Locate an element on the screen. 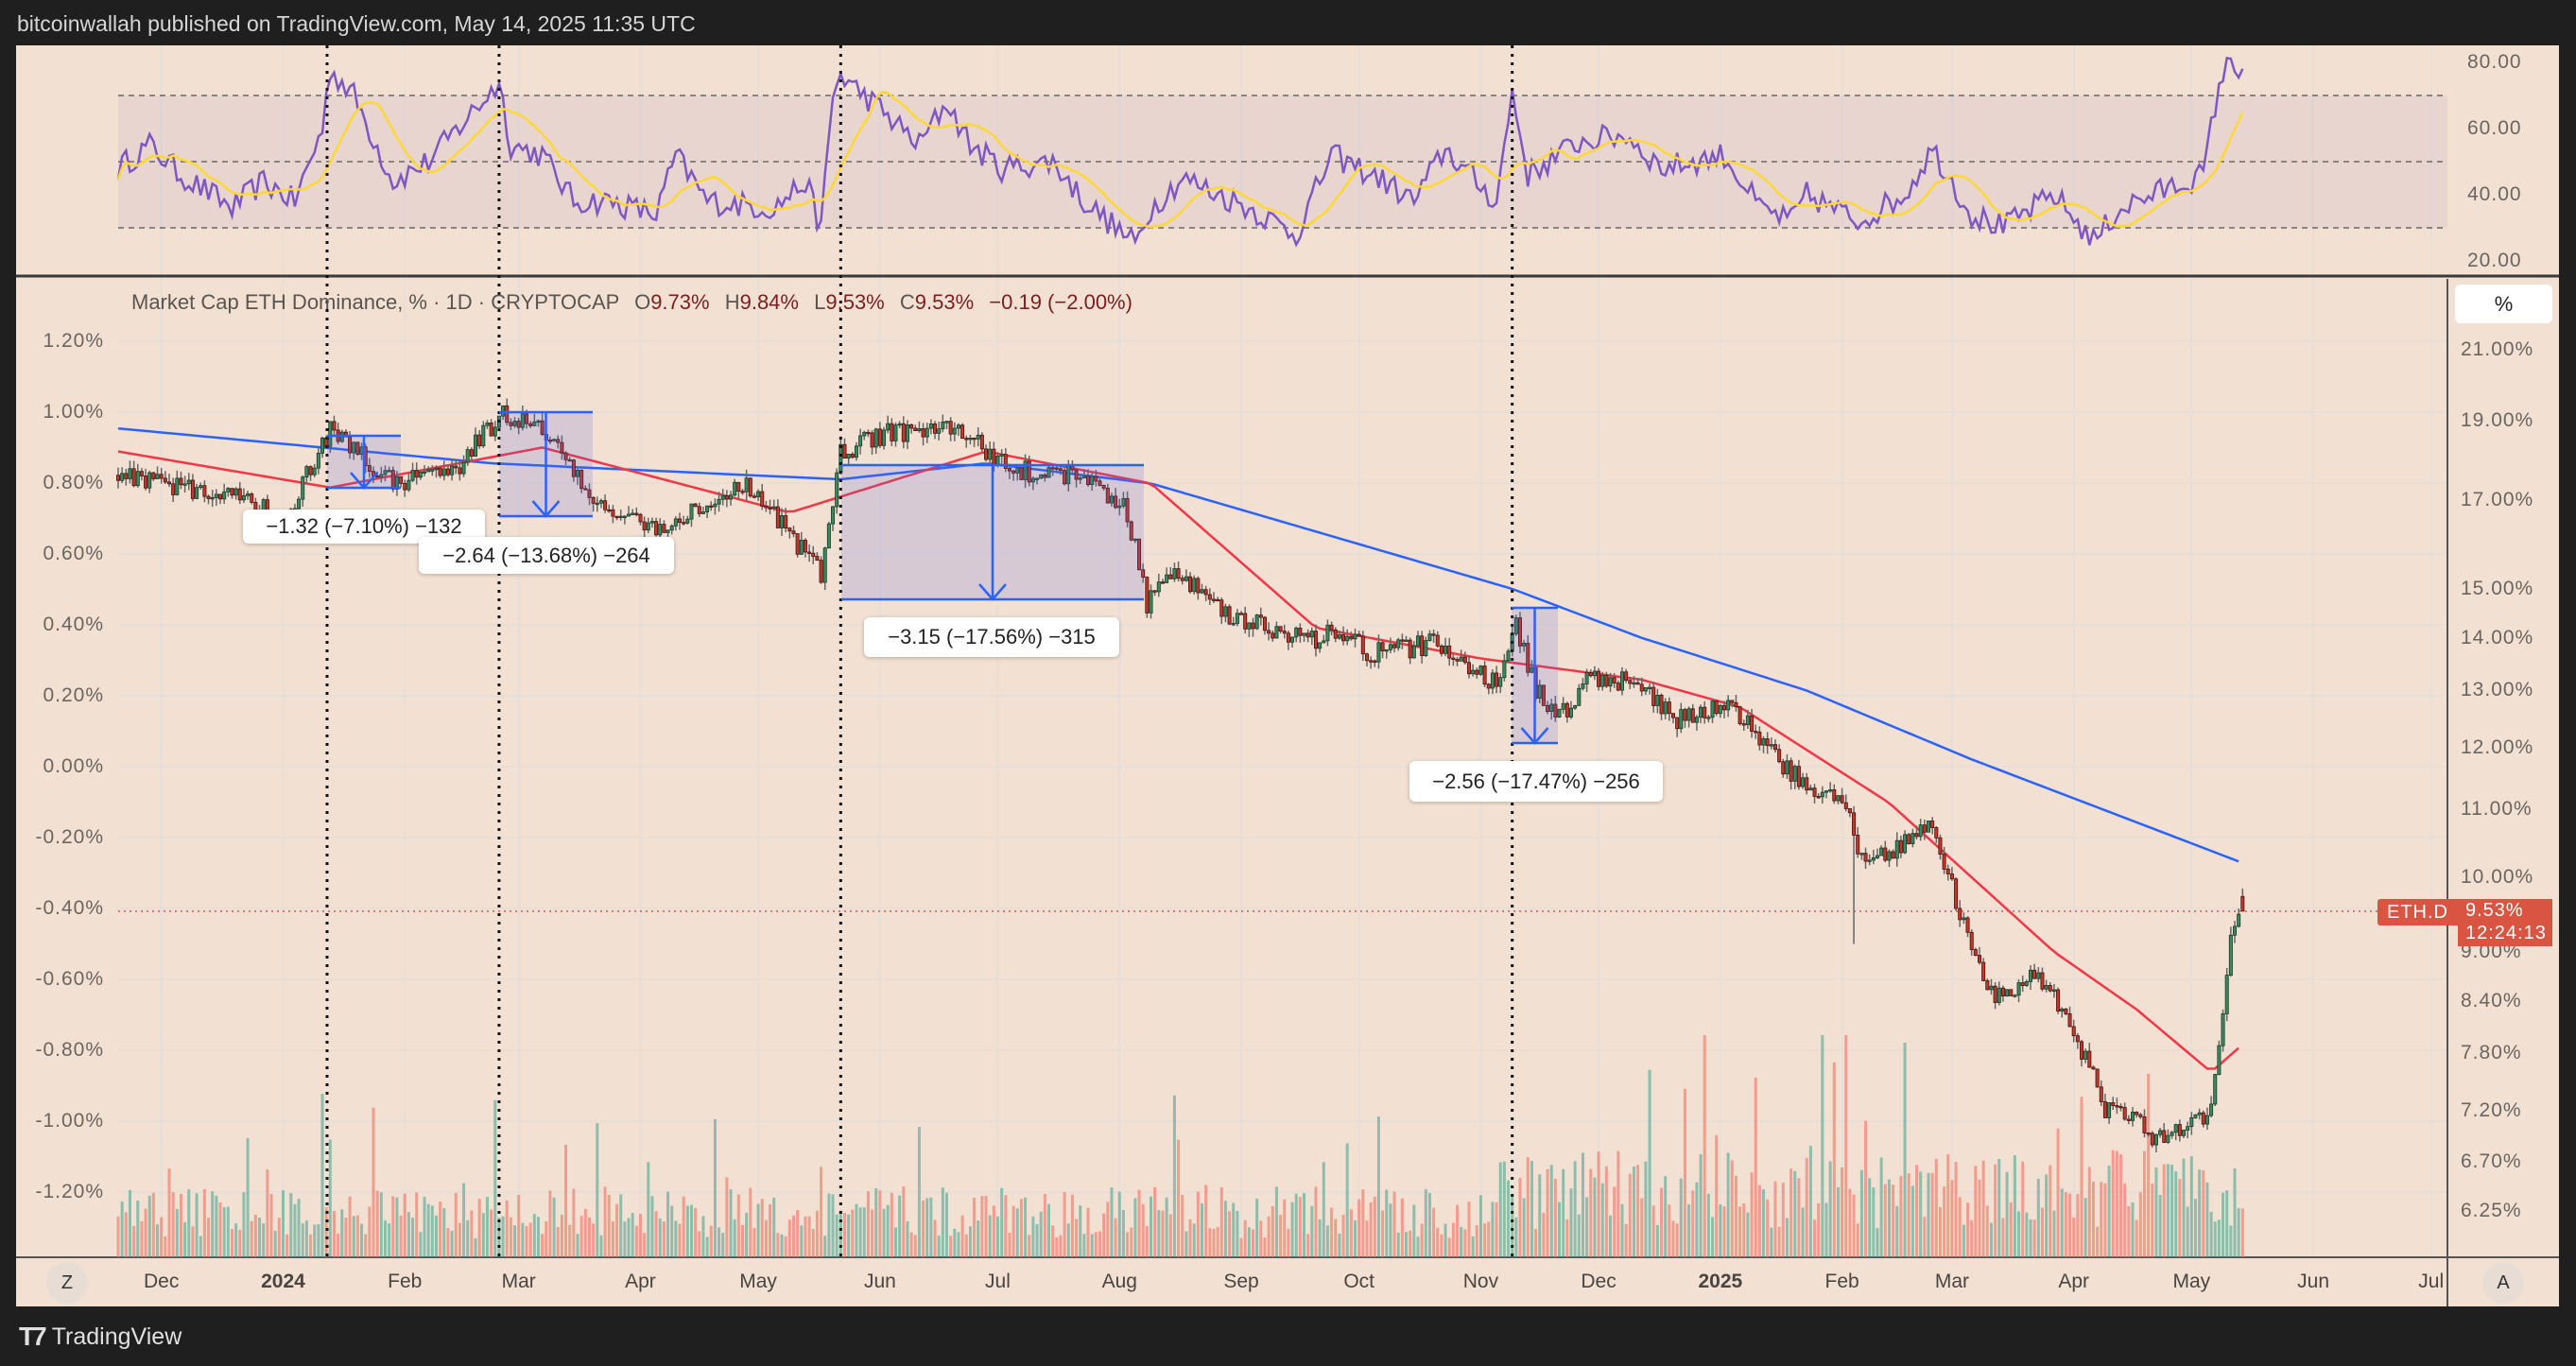 The image size is (2576, 1366). go-to-date-button: Z is located at coordinates (67, 1283).